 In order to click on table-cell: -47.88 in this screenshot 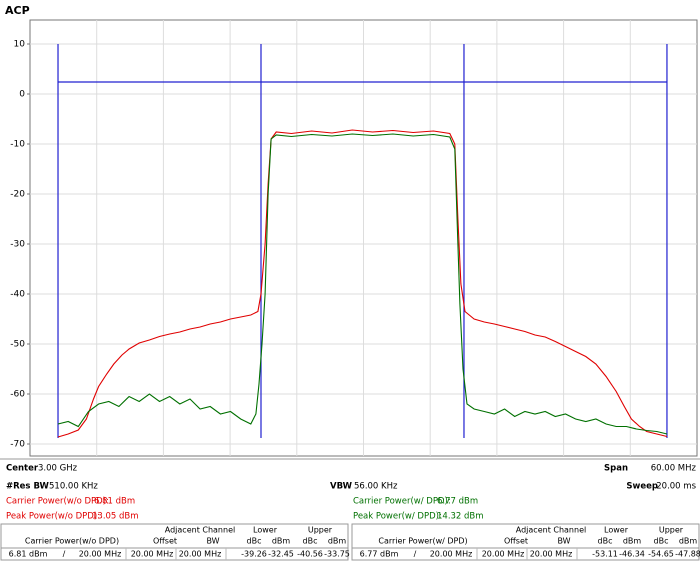, I will do `click(687, 554)`.